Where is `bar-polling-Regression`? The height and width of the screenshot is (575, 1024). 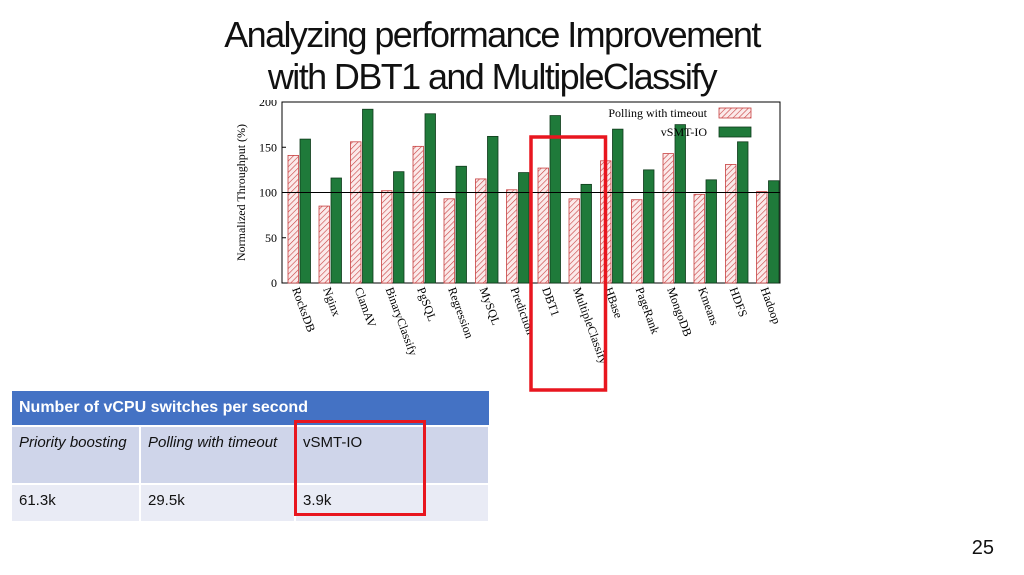
bar-polling-Regression is located at coordinates (449, 241).